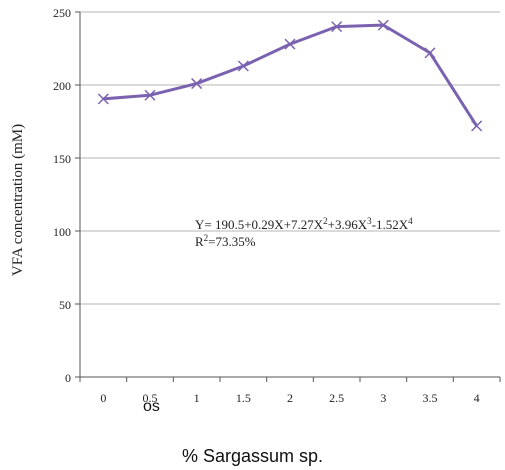 This screenshot has height=470, width=505. I want to click on x-tick-label-2.5: 2.5, so click(336, 398).